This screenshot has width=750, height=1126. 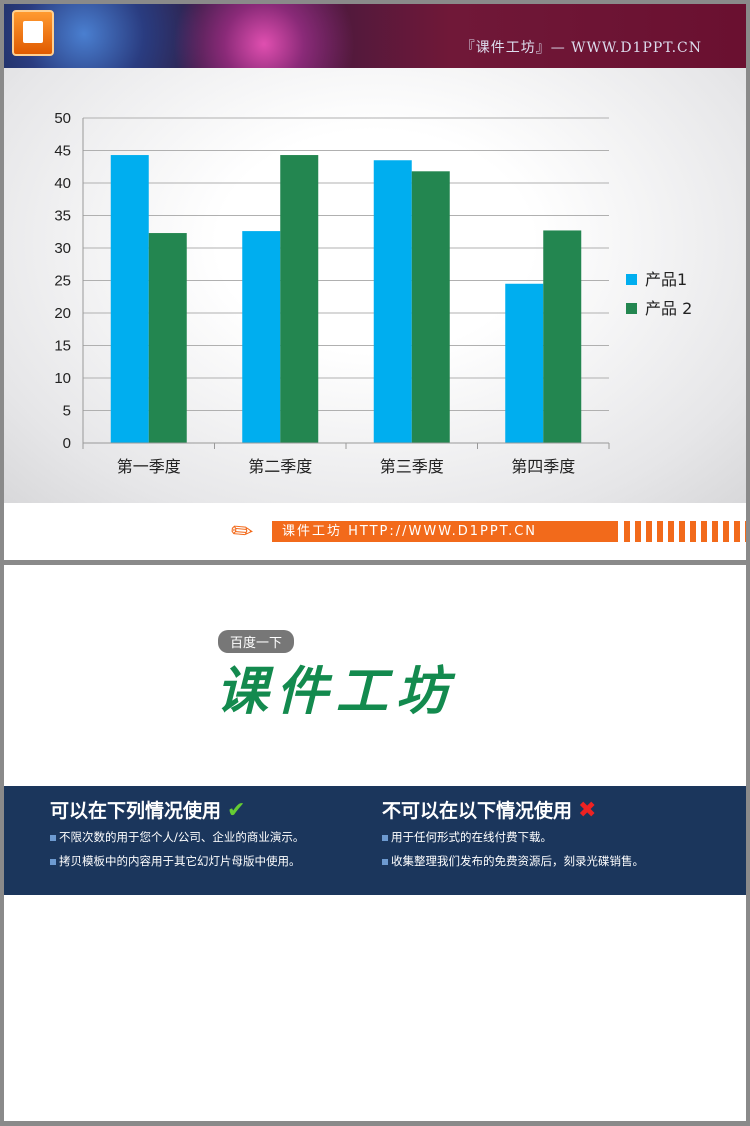 I want to click on y-tick-label: 10, so click(x=62, y=378).